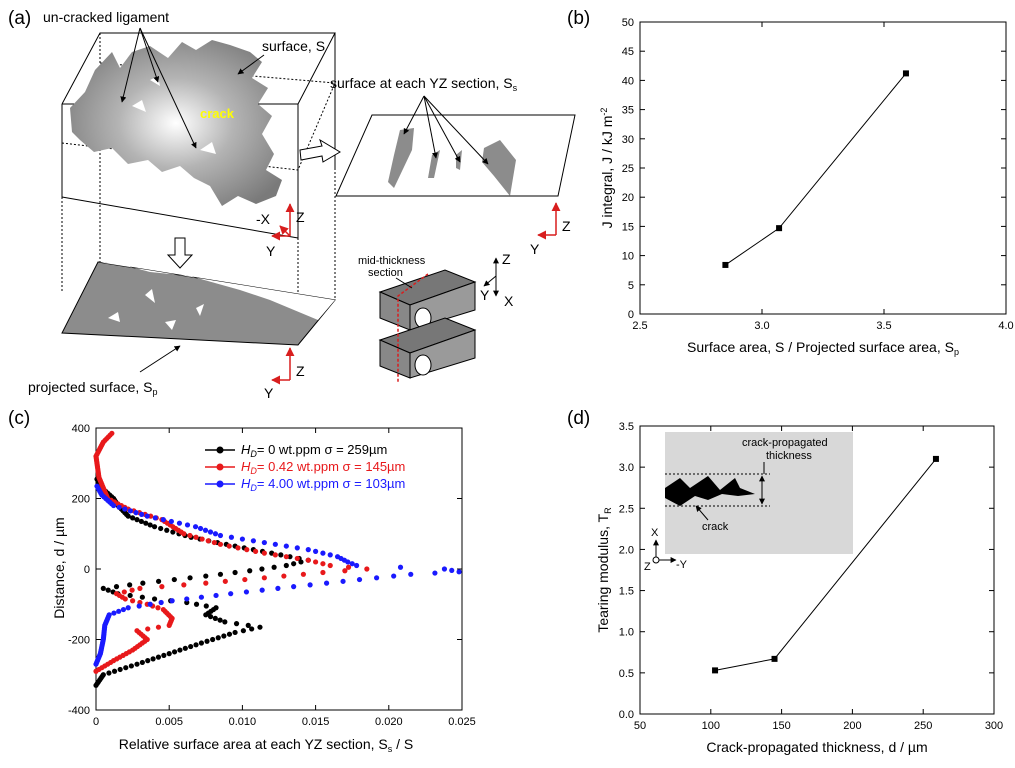  I want to click on box-axes, so click(283, 222).